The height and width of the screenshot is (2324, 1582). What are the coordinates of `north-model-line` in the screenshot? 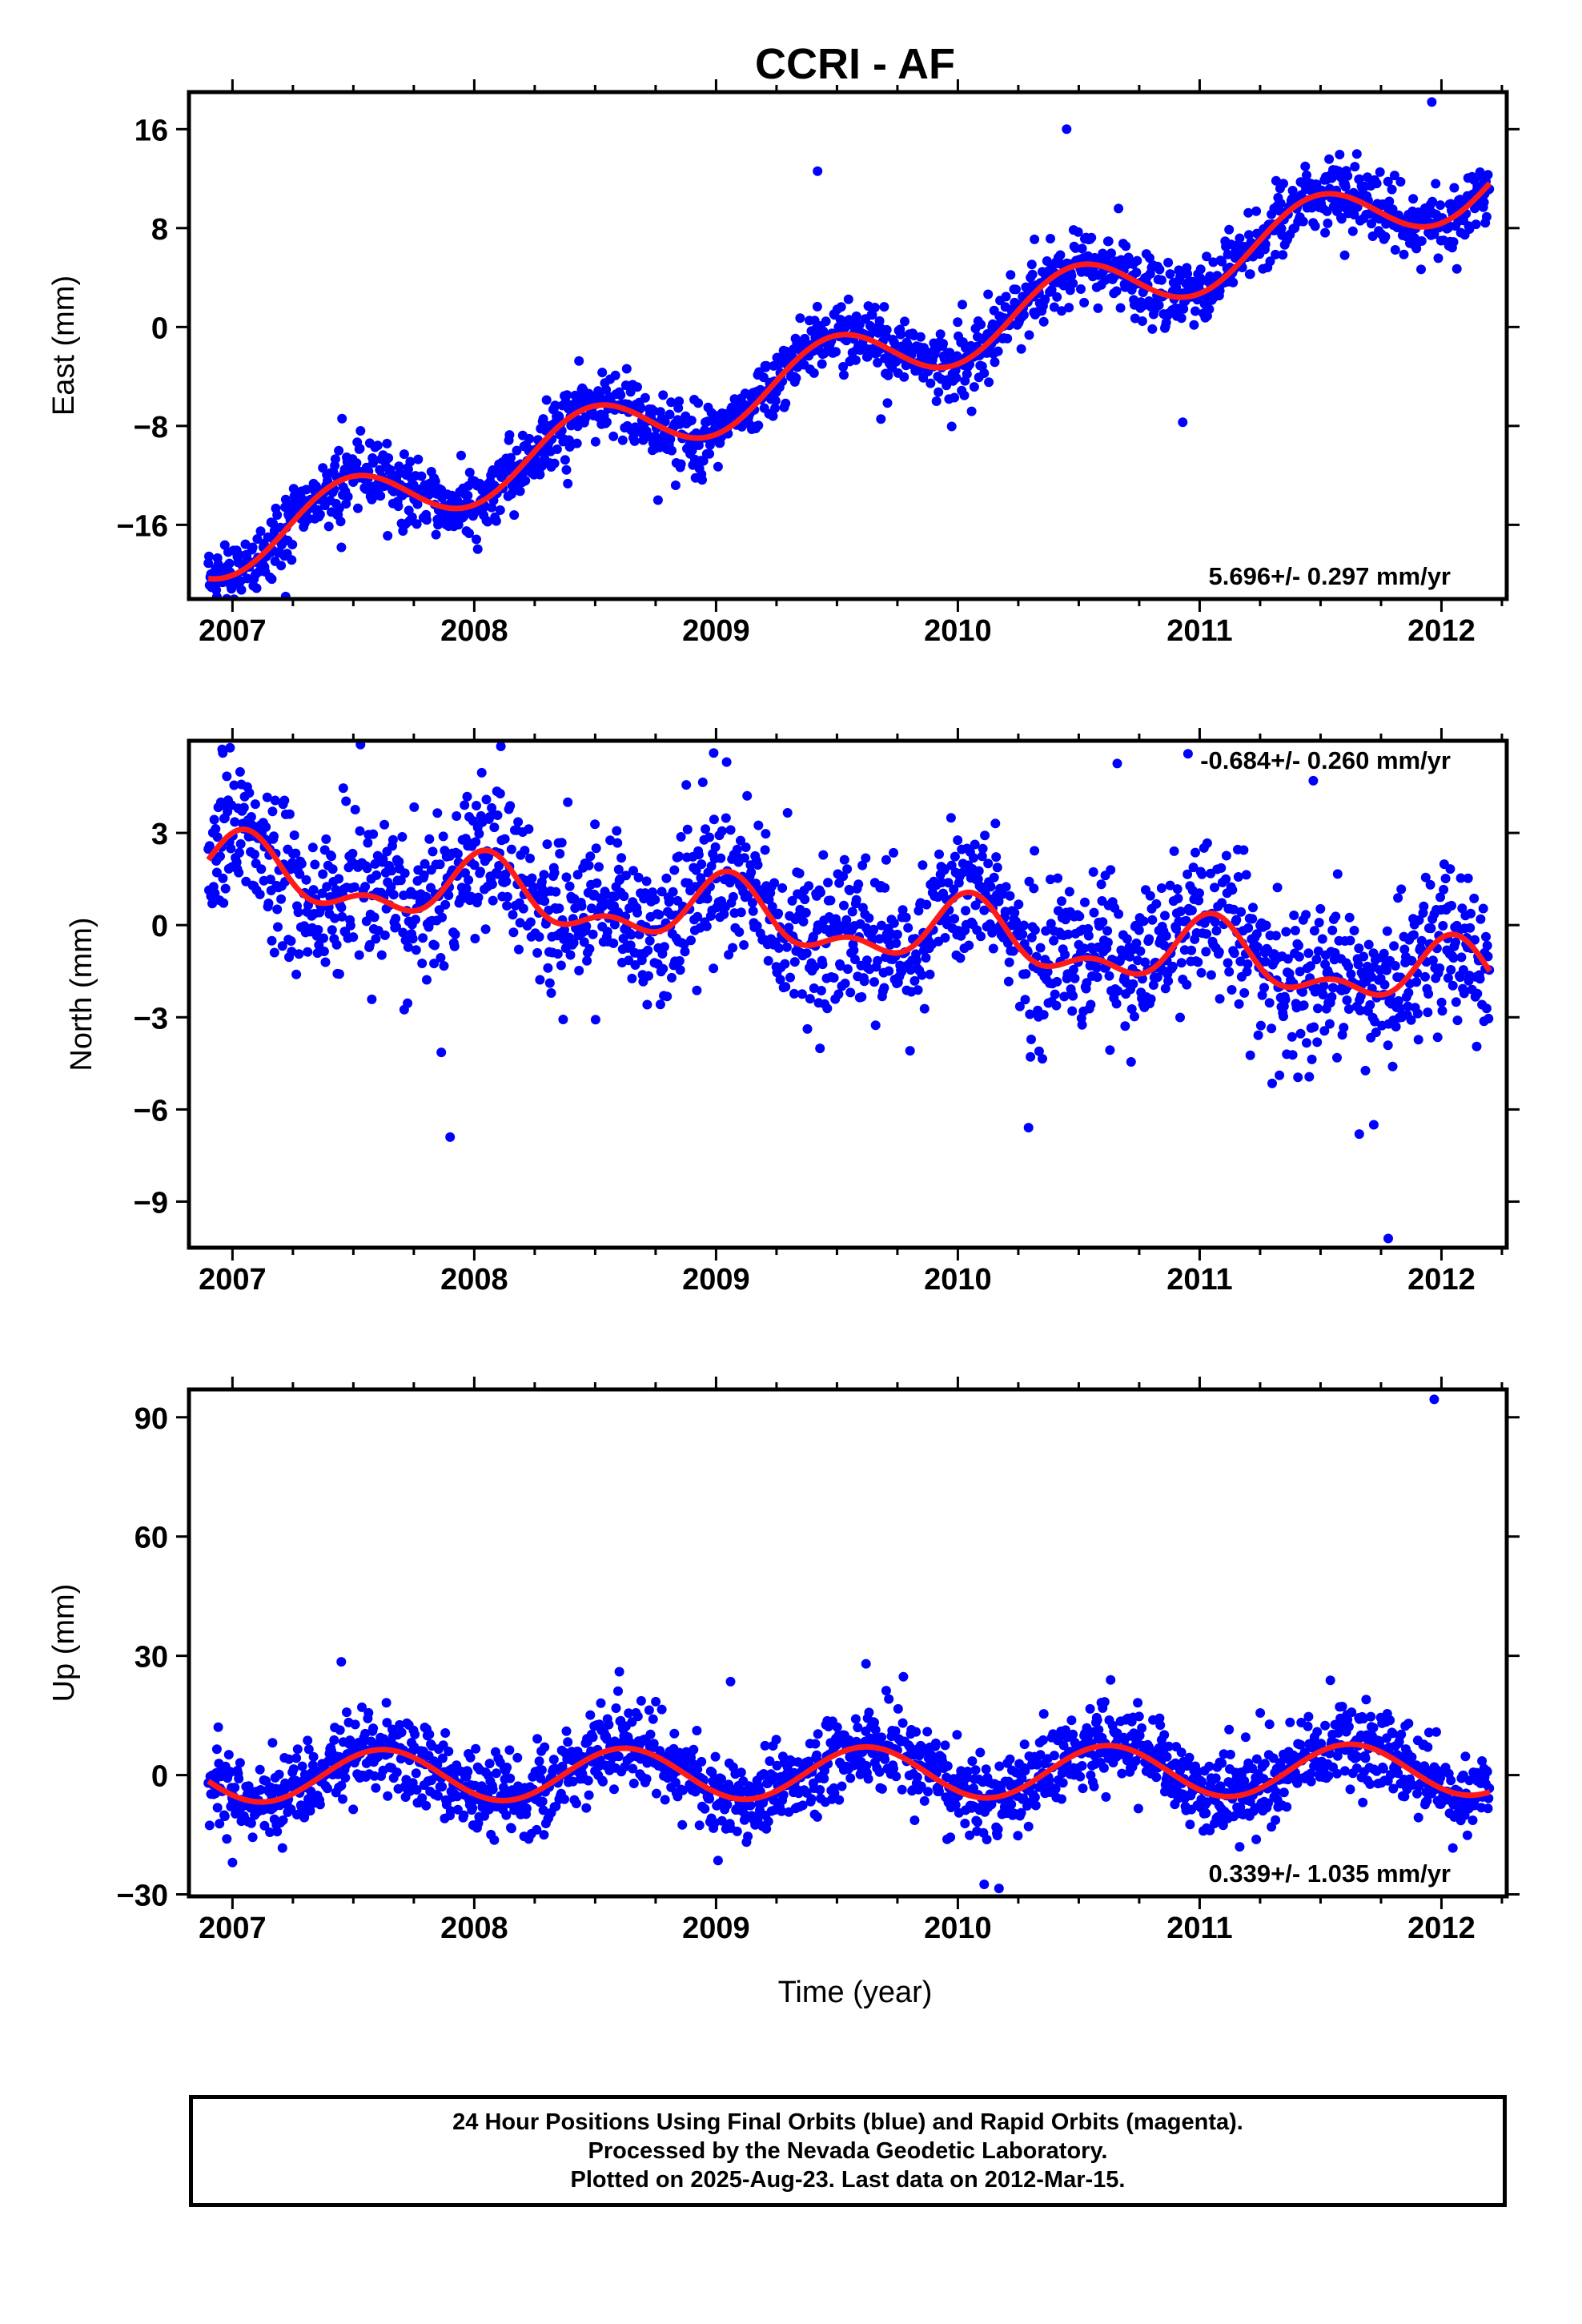 It's located at (849, 912).